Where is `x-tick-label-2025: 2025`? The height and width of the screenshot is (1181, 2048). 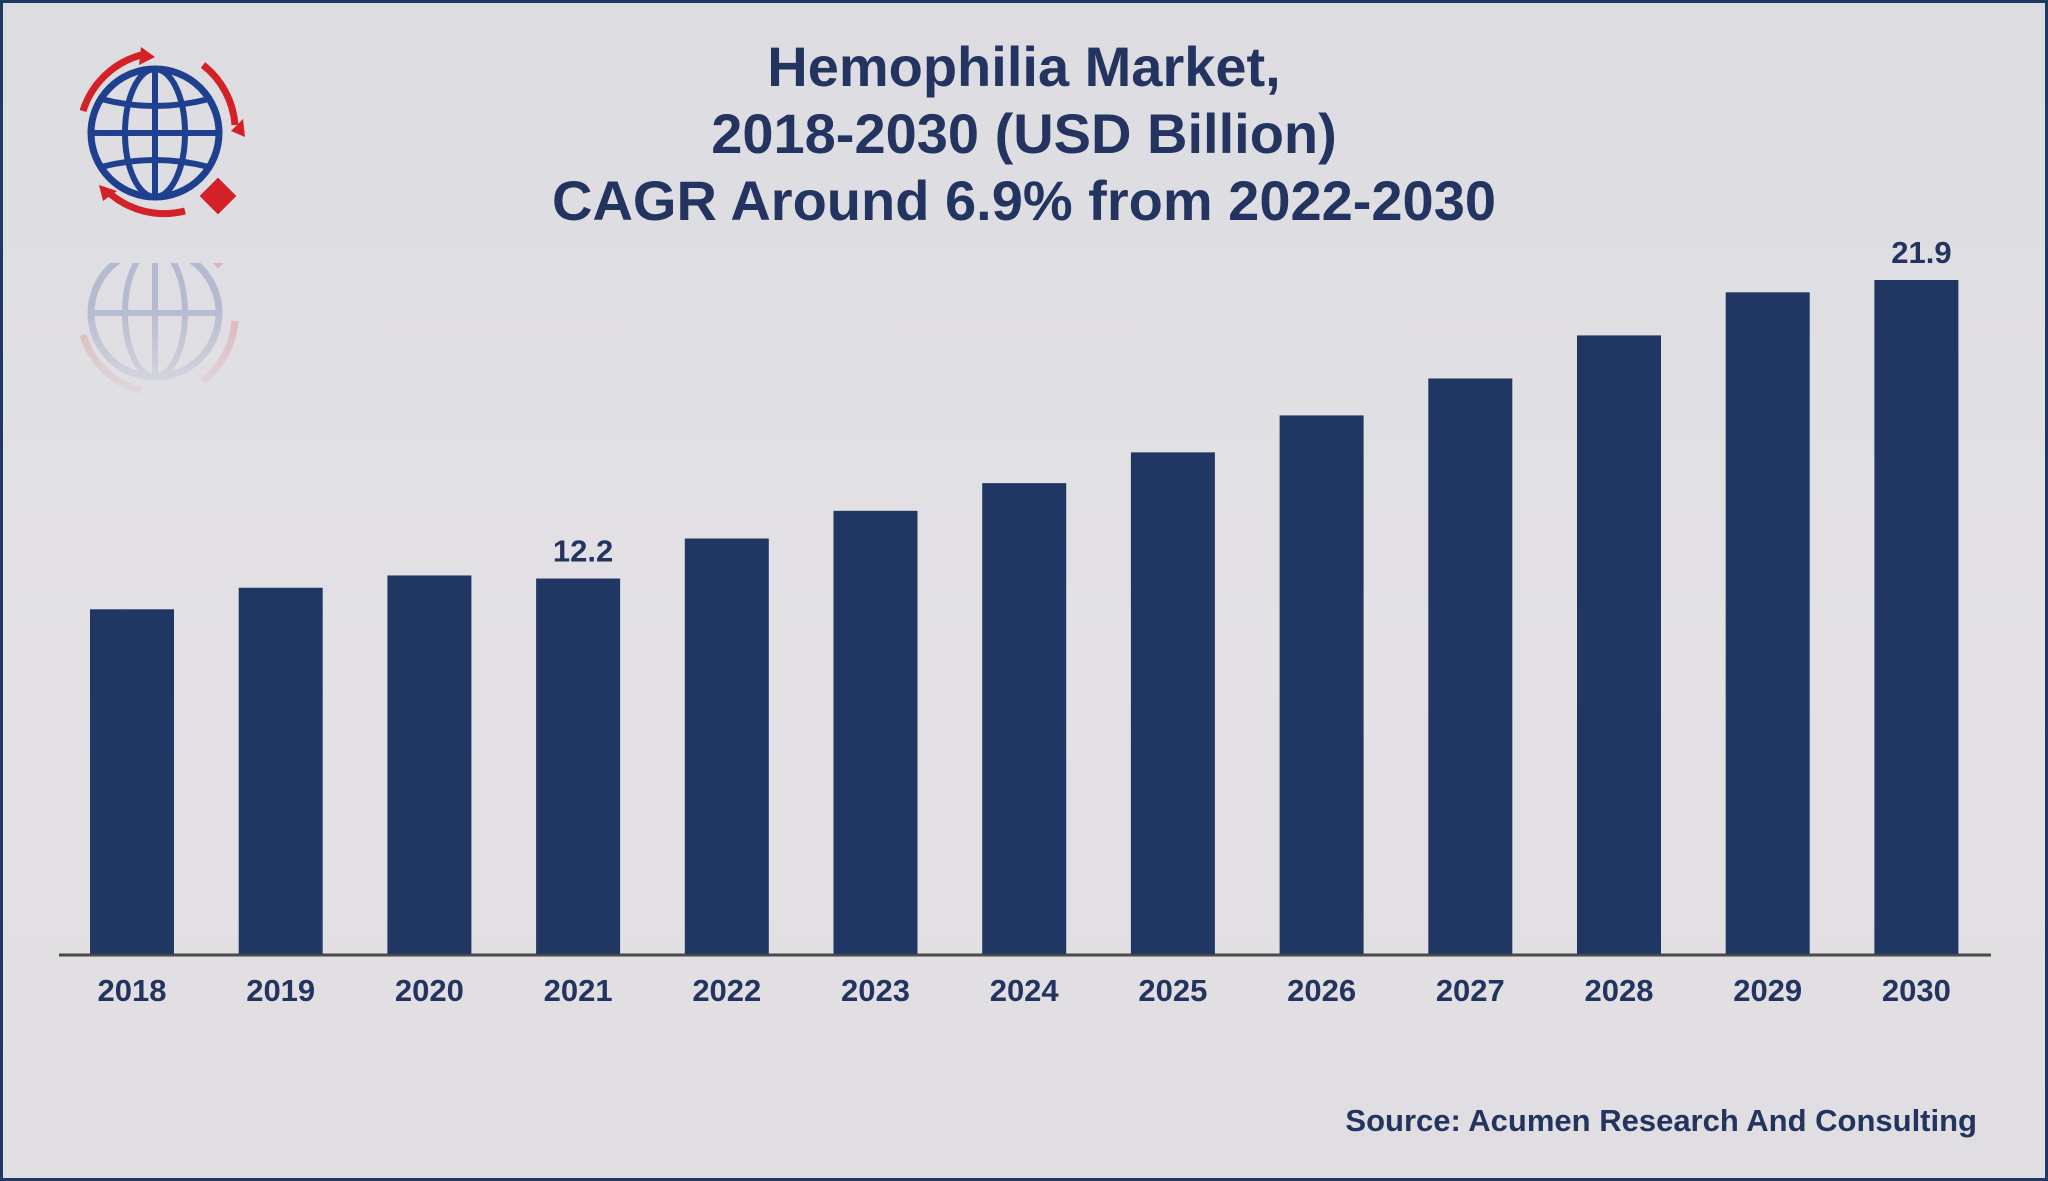
x-tick-label-2025: 2025 is located at coordinates (1172, 990).